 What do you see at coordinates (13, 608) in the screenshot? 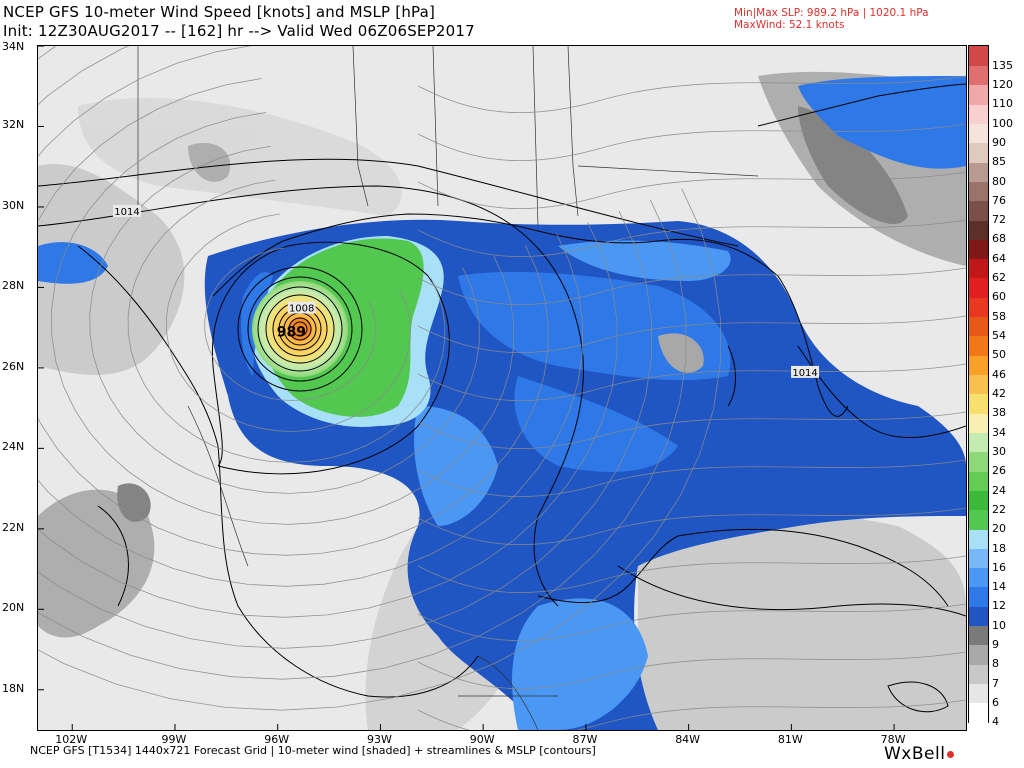
I see `lat-label: 20N` at bounding box center [13, 608].